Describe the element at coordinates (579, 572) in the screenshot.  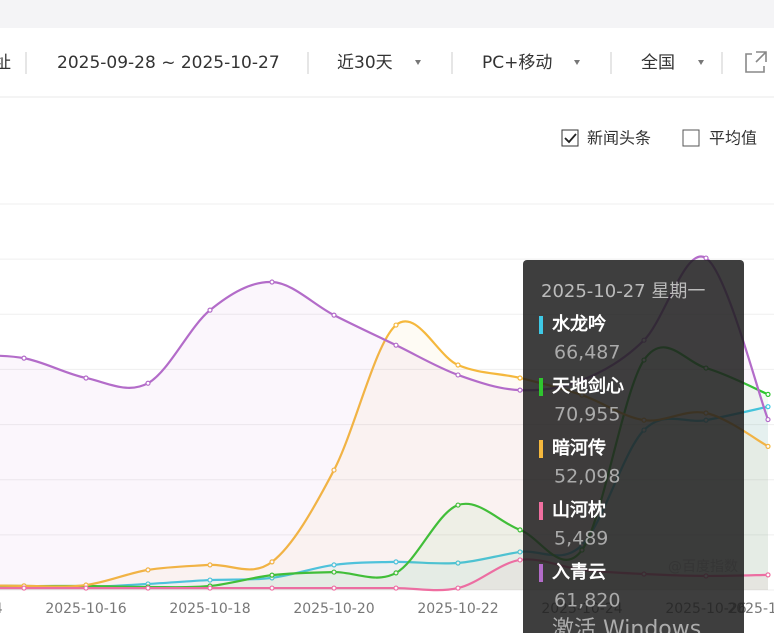
I see `tooltip-name: 入青云` at that location.